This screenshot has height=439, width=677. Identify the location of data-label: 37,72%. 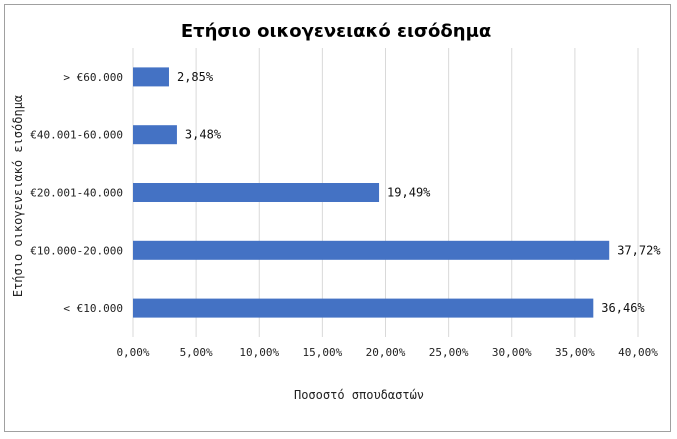
(639, 250).